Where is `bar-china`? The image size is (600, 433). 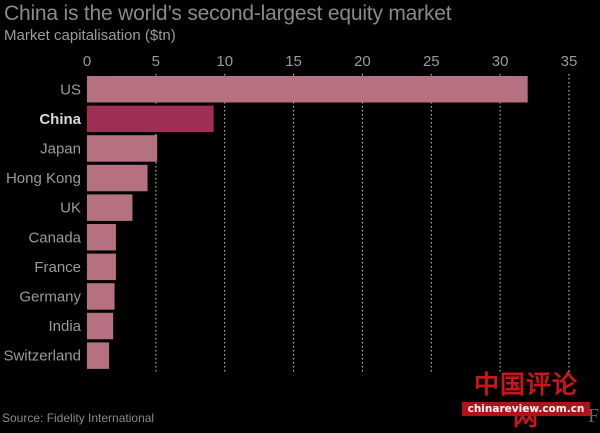
bar-china is located at coordinates (150, 119).